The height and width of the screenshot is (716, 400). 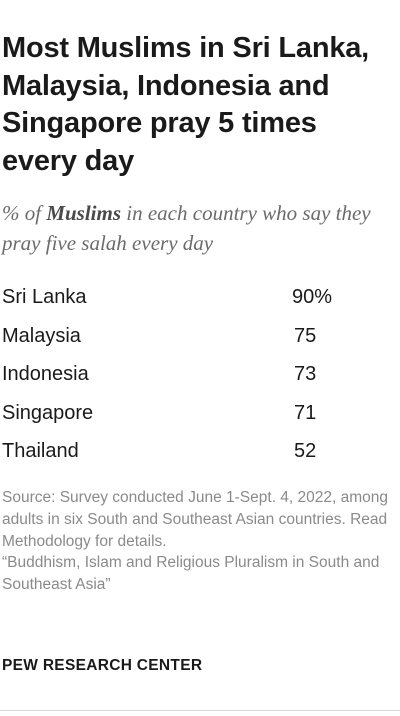 I want to click on country-label: Singapore, so click(x=48, y=412).